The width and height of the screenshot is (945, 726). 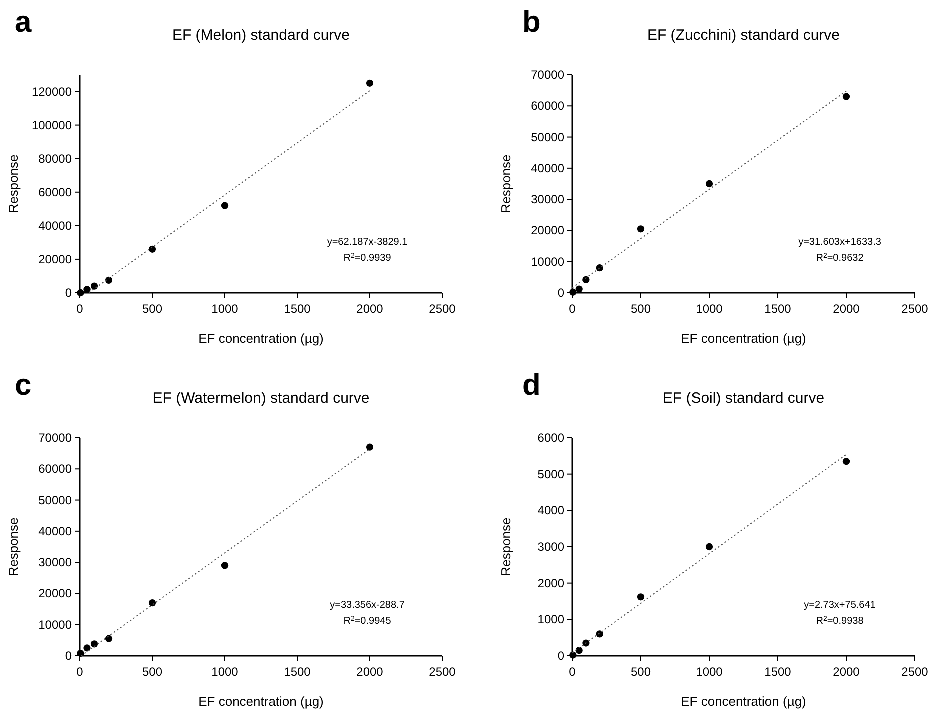 What do you see at coordinates (840, 258) in the screenshot?
I see `annotation: R$^{2}$=0.9632` at bounding box center [840, 258].